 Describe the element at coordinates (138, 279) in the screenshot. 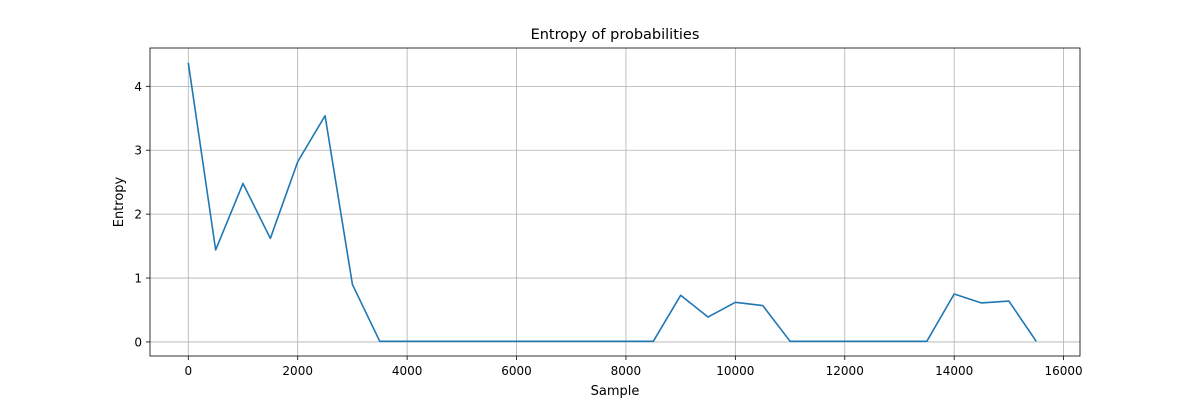

I see `y-tick-label: 1` at that location.